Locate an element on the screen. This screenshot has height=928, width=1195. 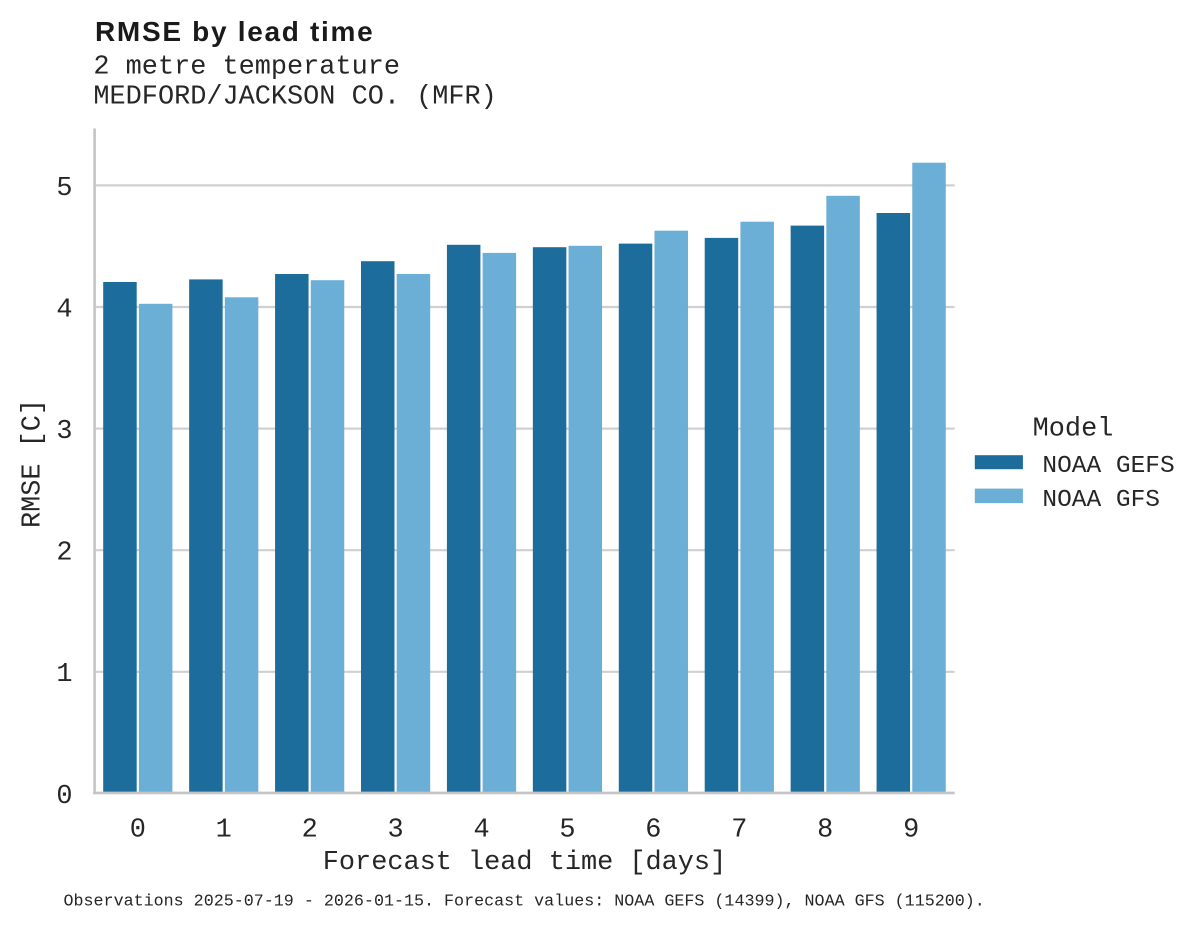
svg-text: 7 is located at coordinates (739, 830).